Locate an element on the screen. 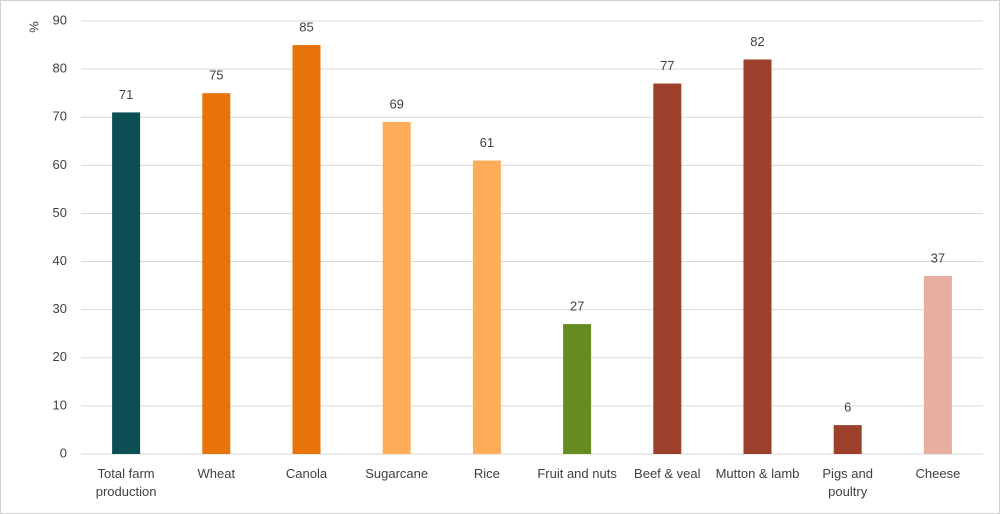 The height and width of the screenshot is (514, 1000). x-tick-label: Cheese is located at coordinates (938, 473).